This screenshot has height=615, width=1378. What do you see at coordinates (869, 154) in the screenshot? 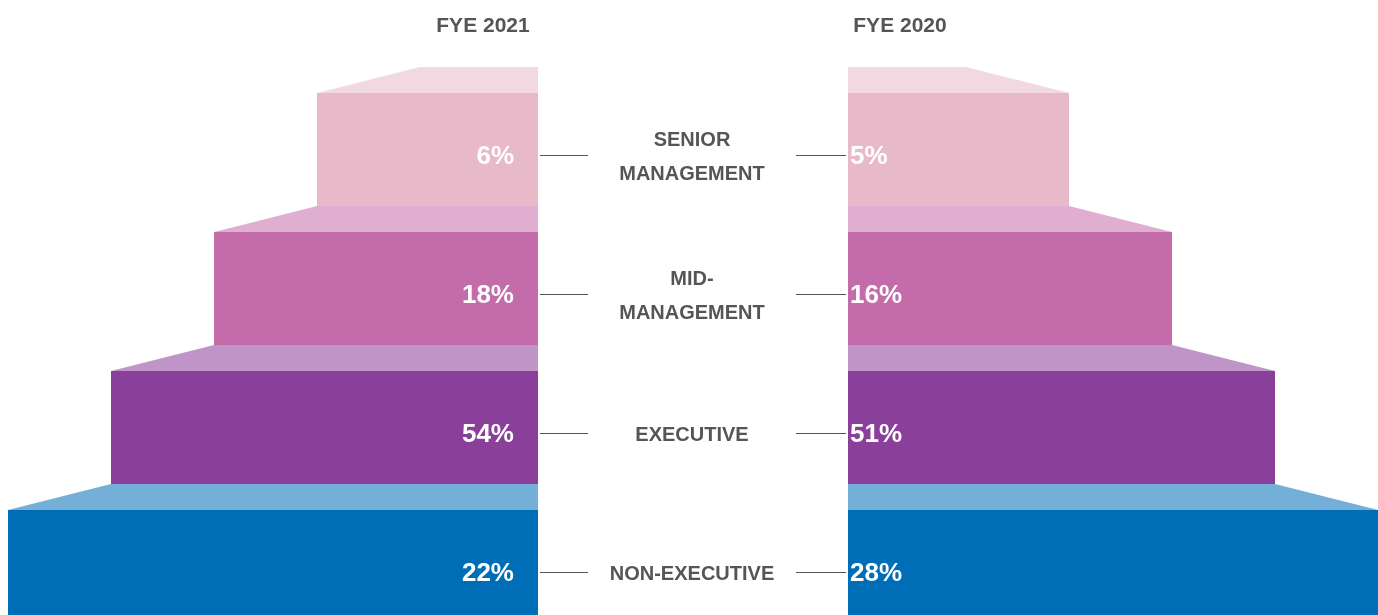
I see `data-label: 5%` at bounding box center [869, 154].